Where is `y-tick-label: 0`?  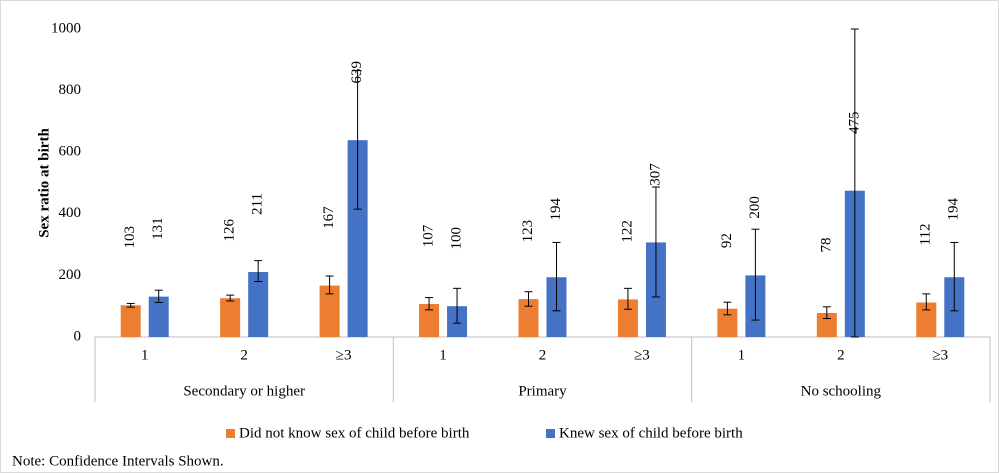
y-tick-label: 0 is located at coordinates (78, 336).